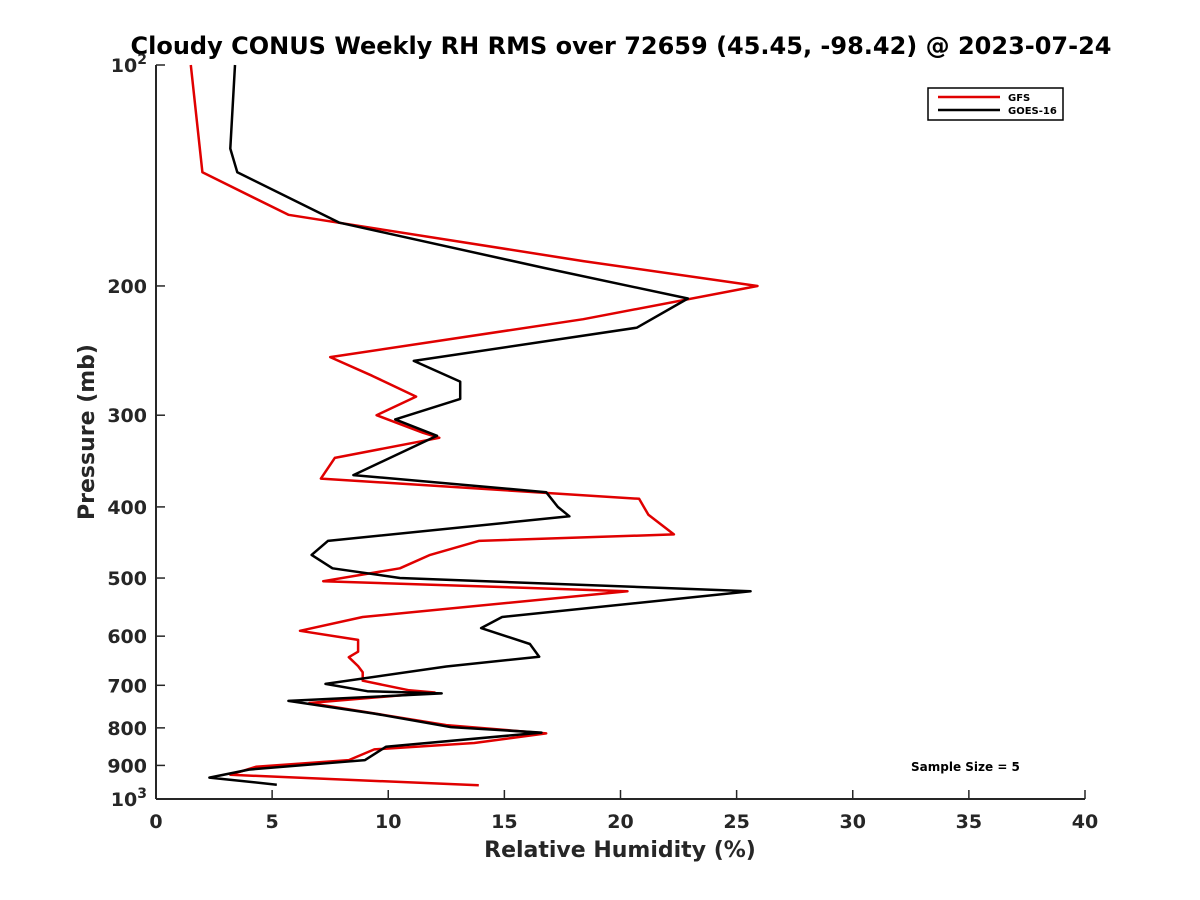 This screenshot has width=1200, height=900. What do you see at coordinates (853, 822) in the screenshot?
I see `x-tick-label: 30` at bounding box center [853, 822].